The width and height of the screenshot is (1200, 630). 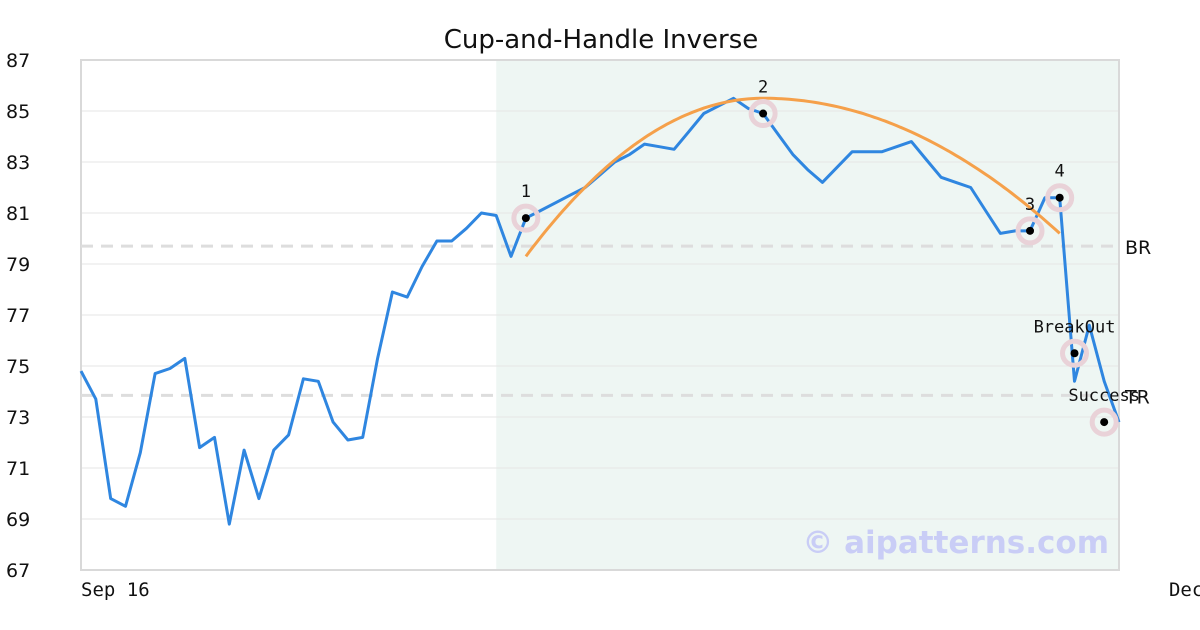 I want to click on cup-curve, so click(x=792, y=177).